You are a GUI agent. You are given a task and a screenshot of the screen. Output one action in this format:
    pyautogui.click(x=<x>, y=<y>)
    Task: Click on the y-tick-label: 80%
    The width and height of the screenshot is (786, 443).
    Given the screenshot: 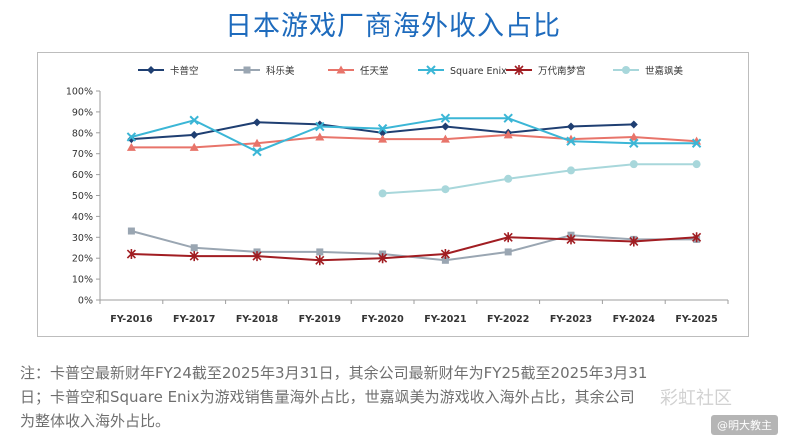 What is the action you would take?
    pyautogui.click(x=82, y=133)
    